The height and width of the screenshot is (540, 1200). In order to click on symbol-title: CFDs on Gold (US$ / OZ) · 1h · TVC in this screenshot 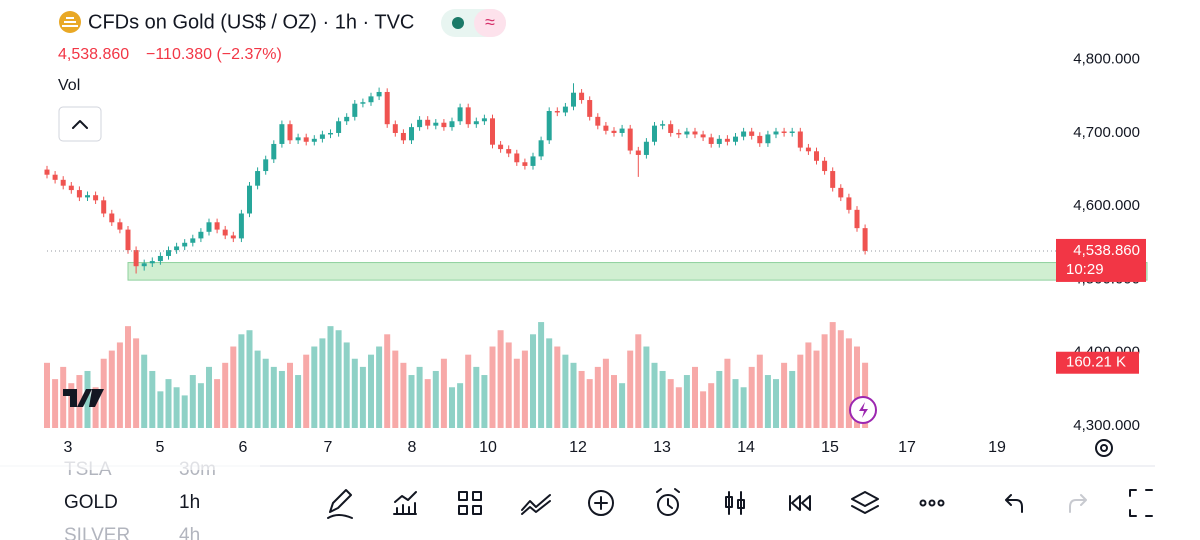, I will do `click(251, 22)`.